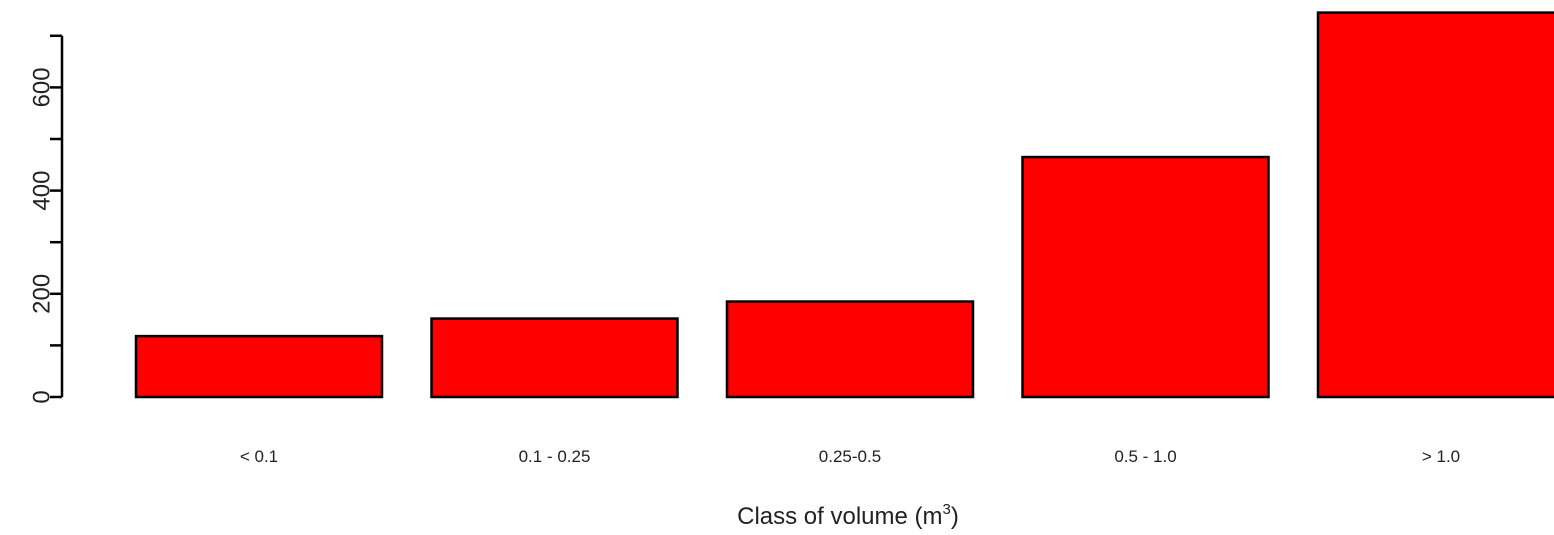 The width and height of the screenshot is (1554, 535). I want to click on x-axis-label-close: ), so click(955, 516).